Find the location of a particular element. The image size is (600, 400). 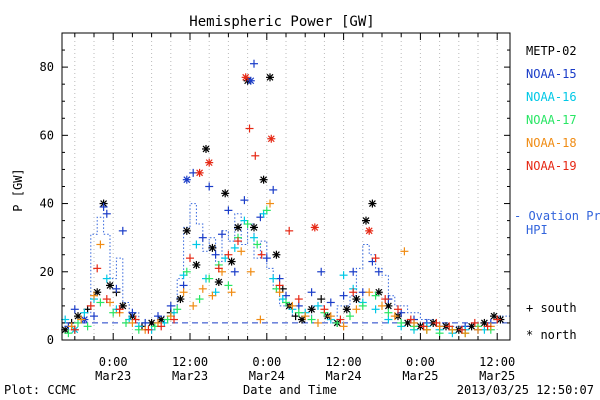

legend-entry: NOAA-18 is located at coordinates (551, 143).